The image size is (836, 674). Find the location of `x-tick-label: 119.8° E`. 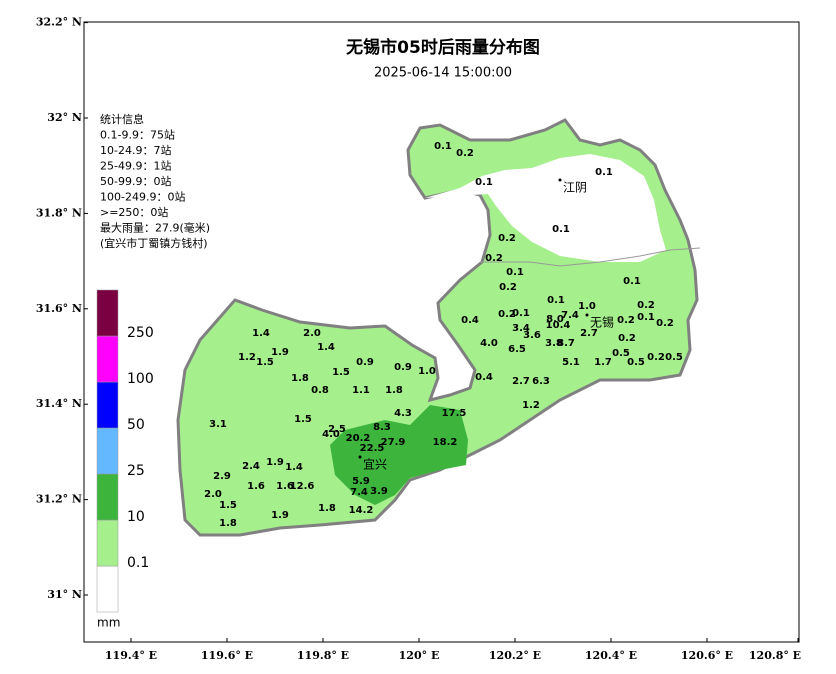

x-tick-label: 119.8° E is located at coordinates (323, 655).